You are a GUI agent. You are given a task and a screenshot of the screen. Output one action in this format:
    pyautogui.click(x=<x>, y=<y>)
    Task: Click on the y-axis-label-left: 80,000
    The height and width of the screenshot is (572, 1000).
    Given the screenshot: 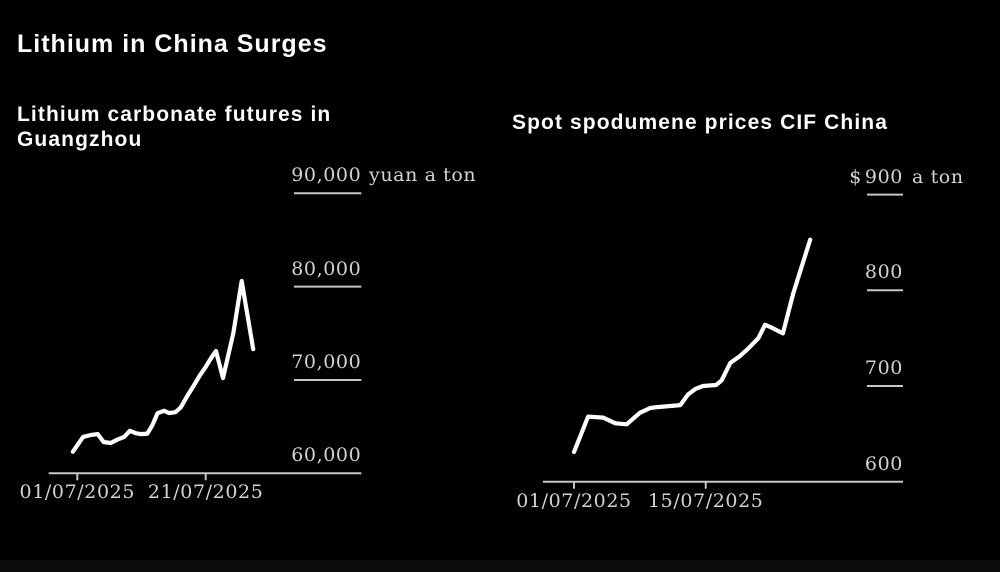 What is the action you would take?
    pyautogui.click(x=326, y=268)
    